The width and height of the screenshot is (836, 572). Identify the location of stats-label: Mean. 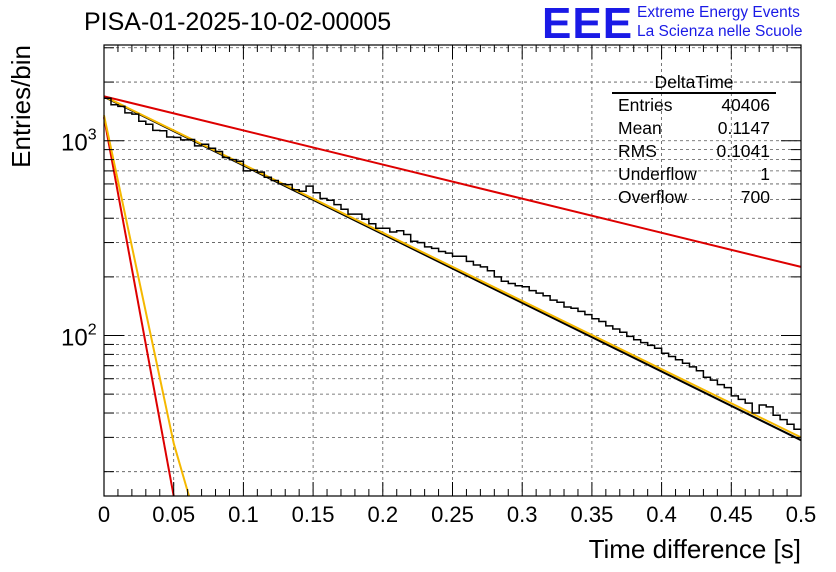
(640, 128).